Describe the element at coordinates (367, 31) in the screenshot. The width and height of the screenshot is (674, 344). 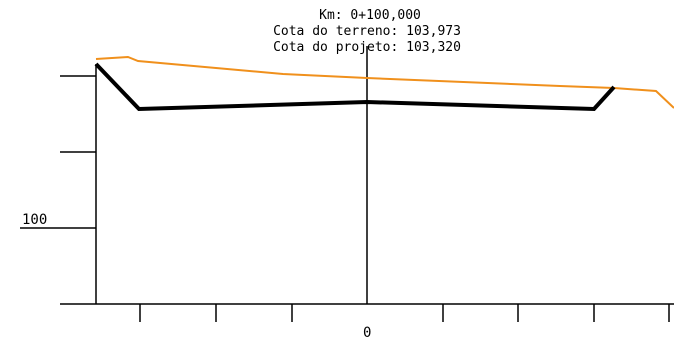
I see `terrain-elevation-text: Cota do terreno: 103,973` at that location.